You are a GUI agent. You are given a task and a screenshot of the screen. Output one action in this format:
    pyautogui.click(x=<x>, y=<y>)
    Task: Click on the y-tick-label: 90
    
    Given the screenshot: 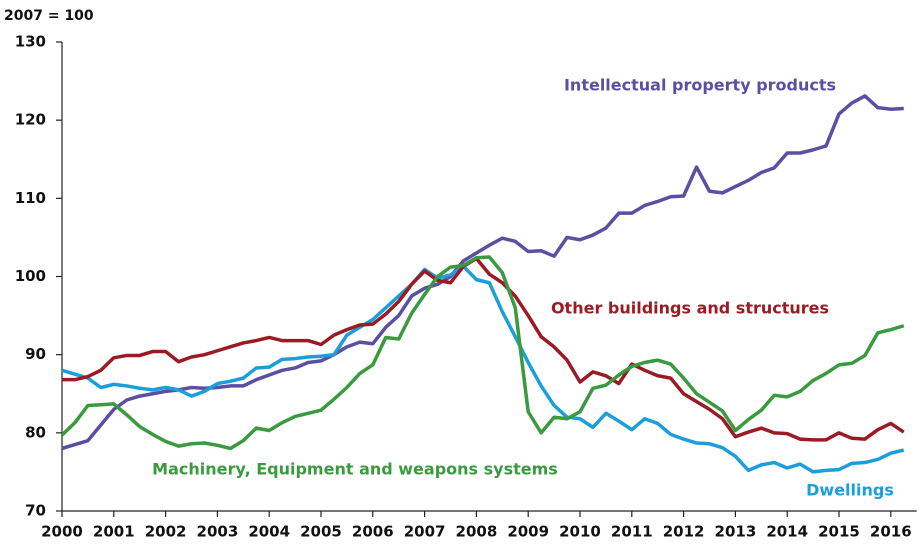 What is the action you would take?
    pyautogui.click(x=35, y=354)
    